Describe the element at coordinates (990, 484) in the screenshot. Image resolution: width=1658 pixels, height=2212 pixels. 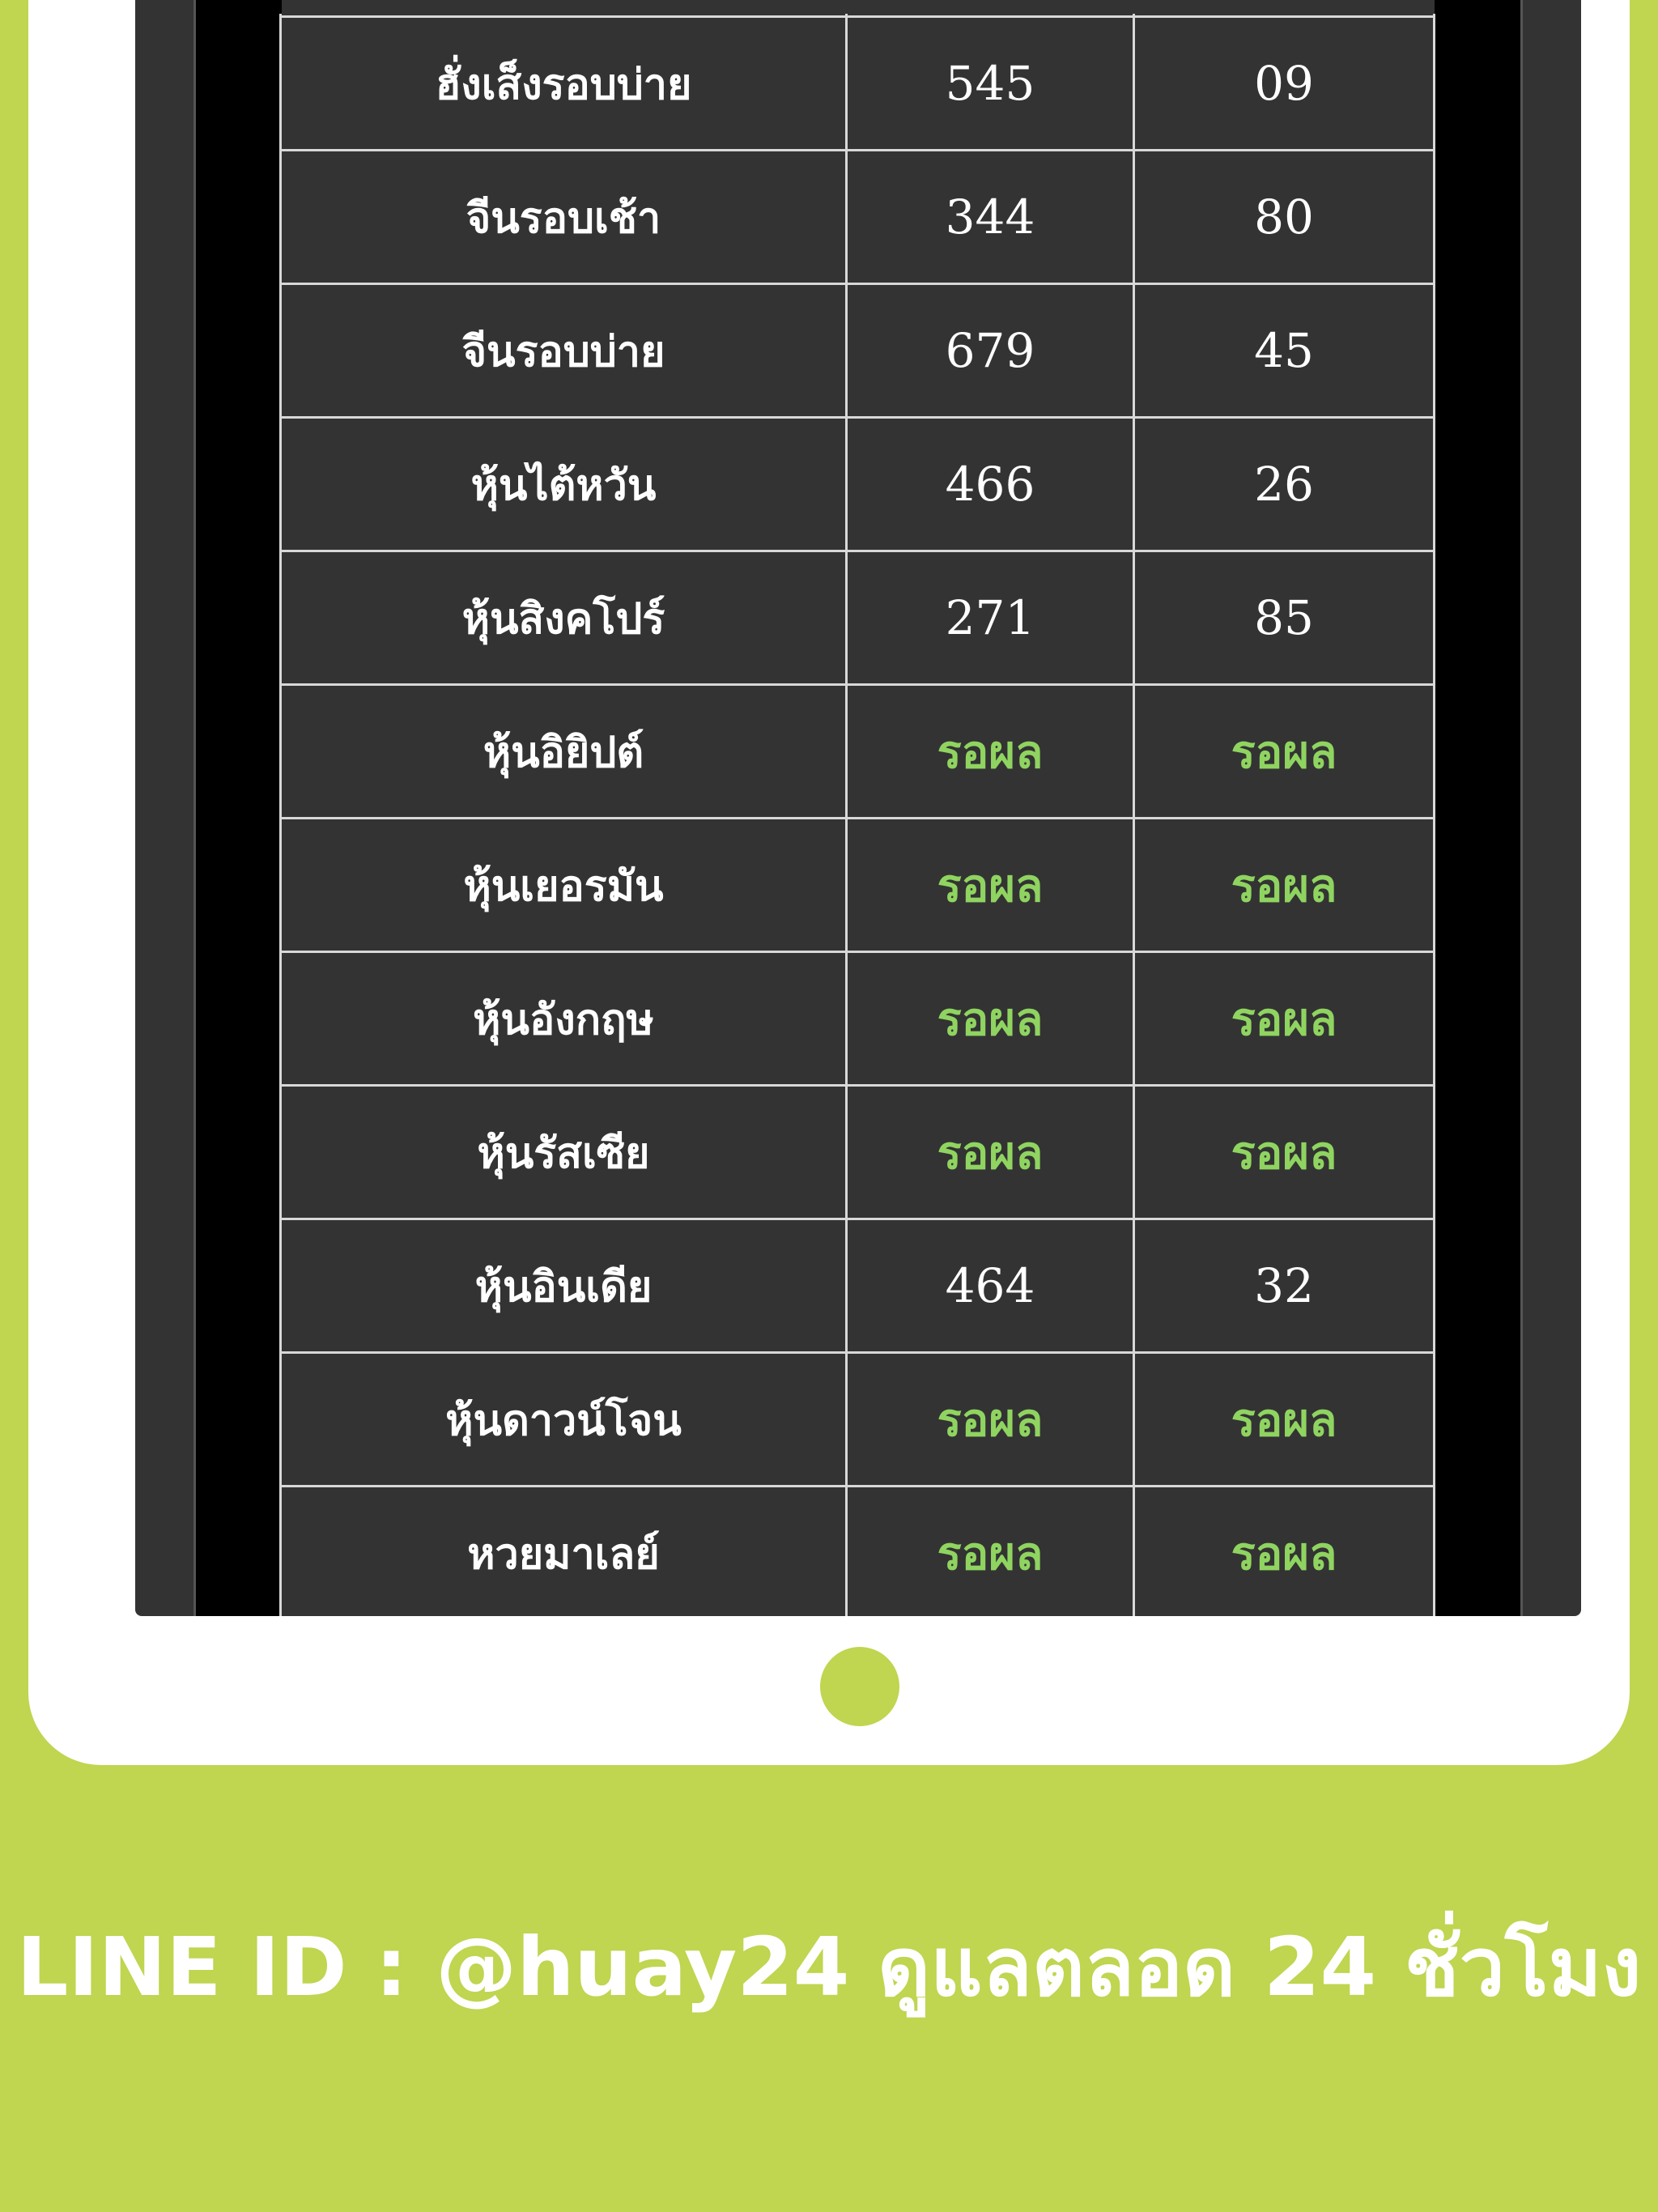
I see `three-digit-result: 466` at that location.